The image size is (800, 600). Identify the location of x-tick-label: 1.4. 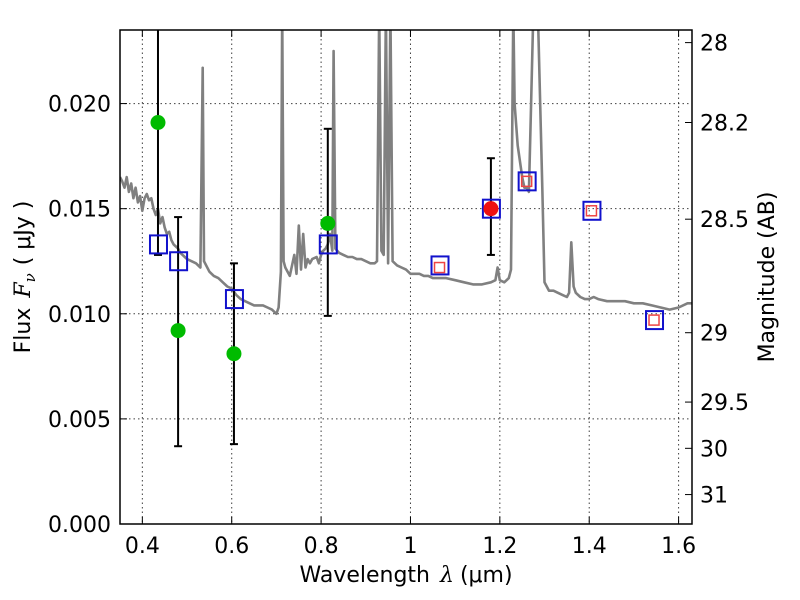
(589, 546).